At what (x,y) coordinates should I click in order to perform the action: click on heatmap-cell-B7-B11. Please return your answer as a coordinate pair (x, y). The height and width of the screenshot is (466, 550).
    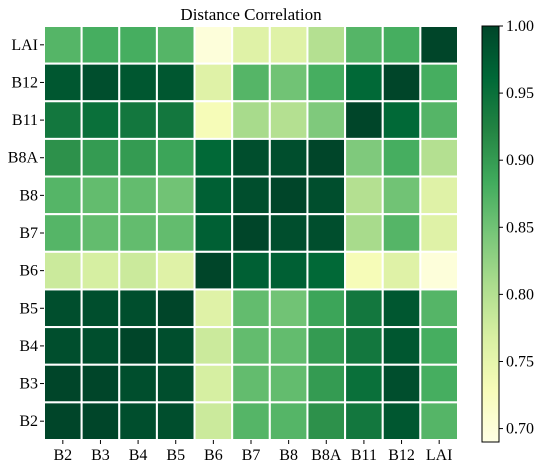
    Looking at the image, I should click on (364, 233).